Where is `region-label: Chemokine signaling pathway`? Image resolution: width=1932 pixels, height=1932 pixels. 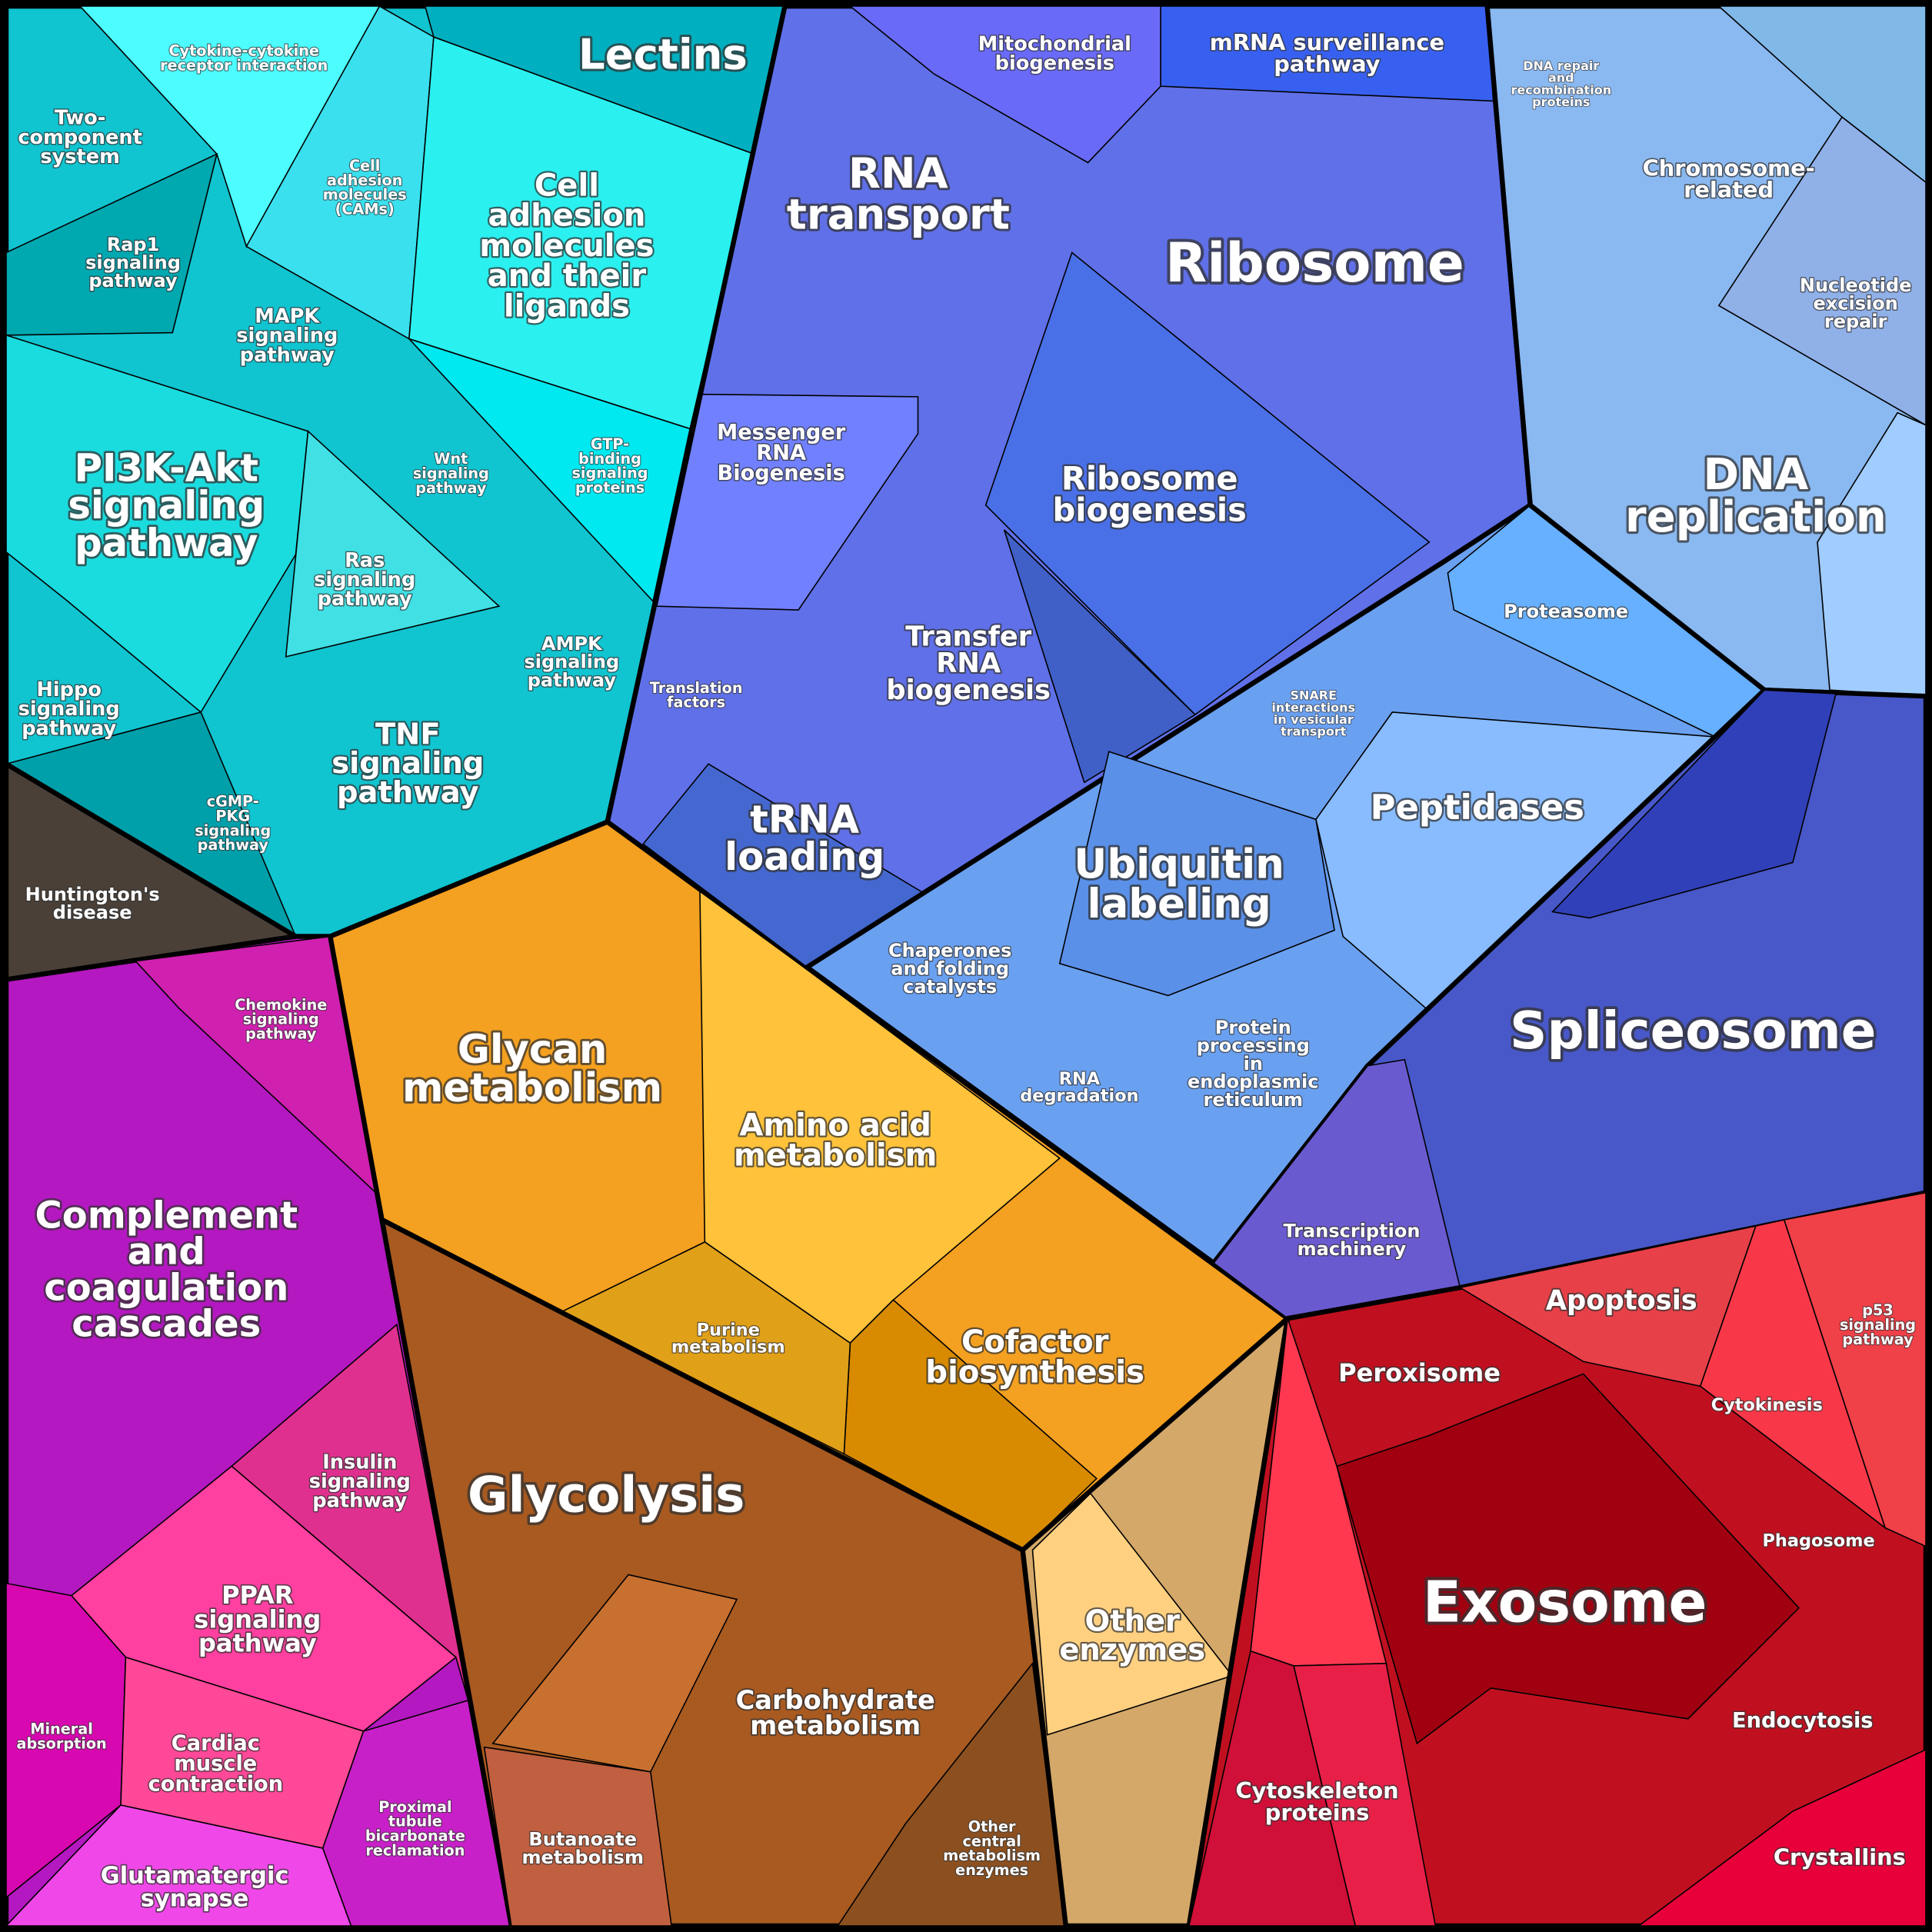
region-label: Chemokine signaling pathway is located at coordinates (281, 1019).